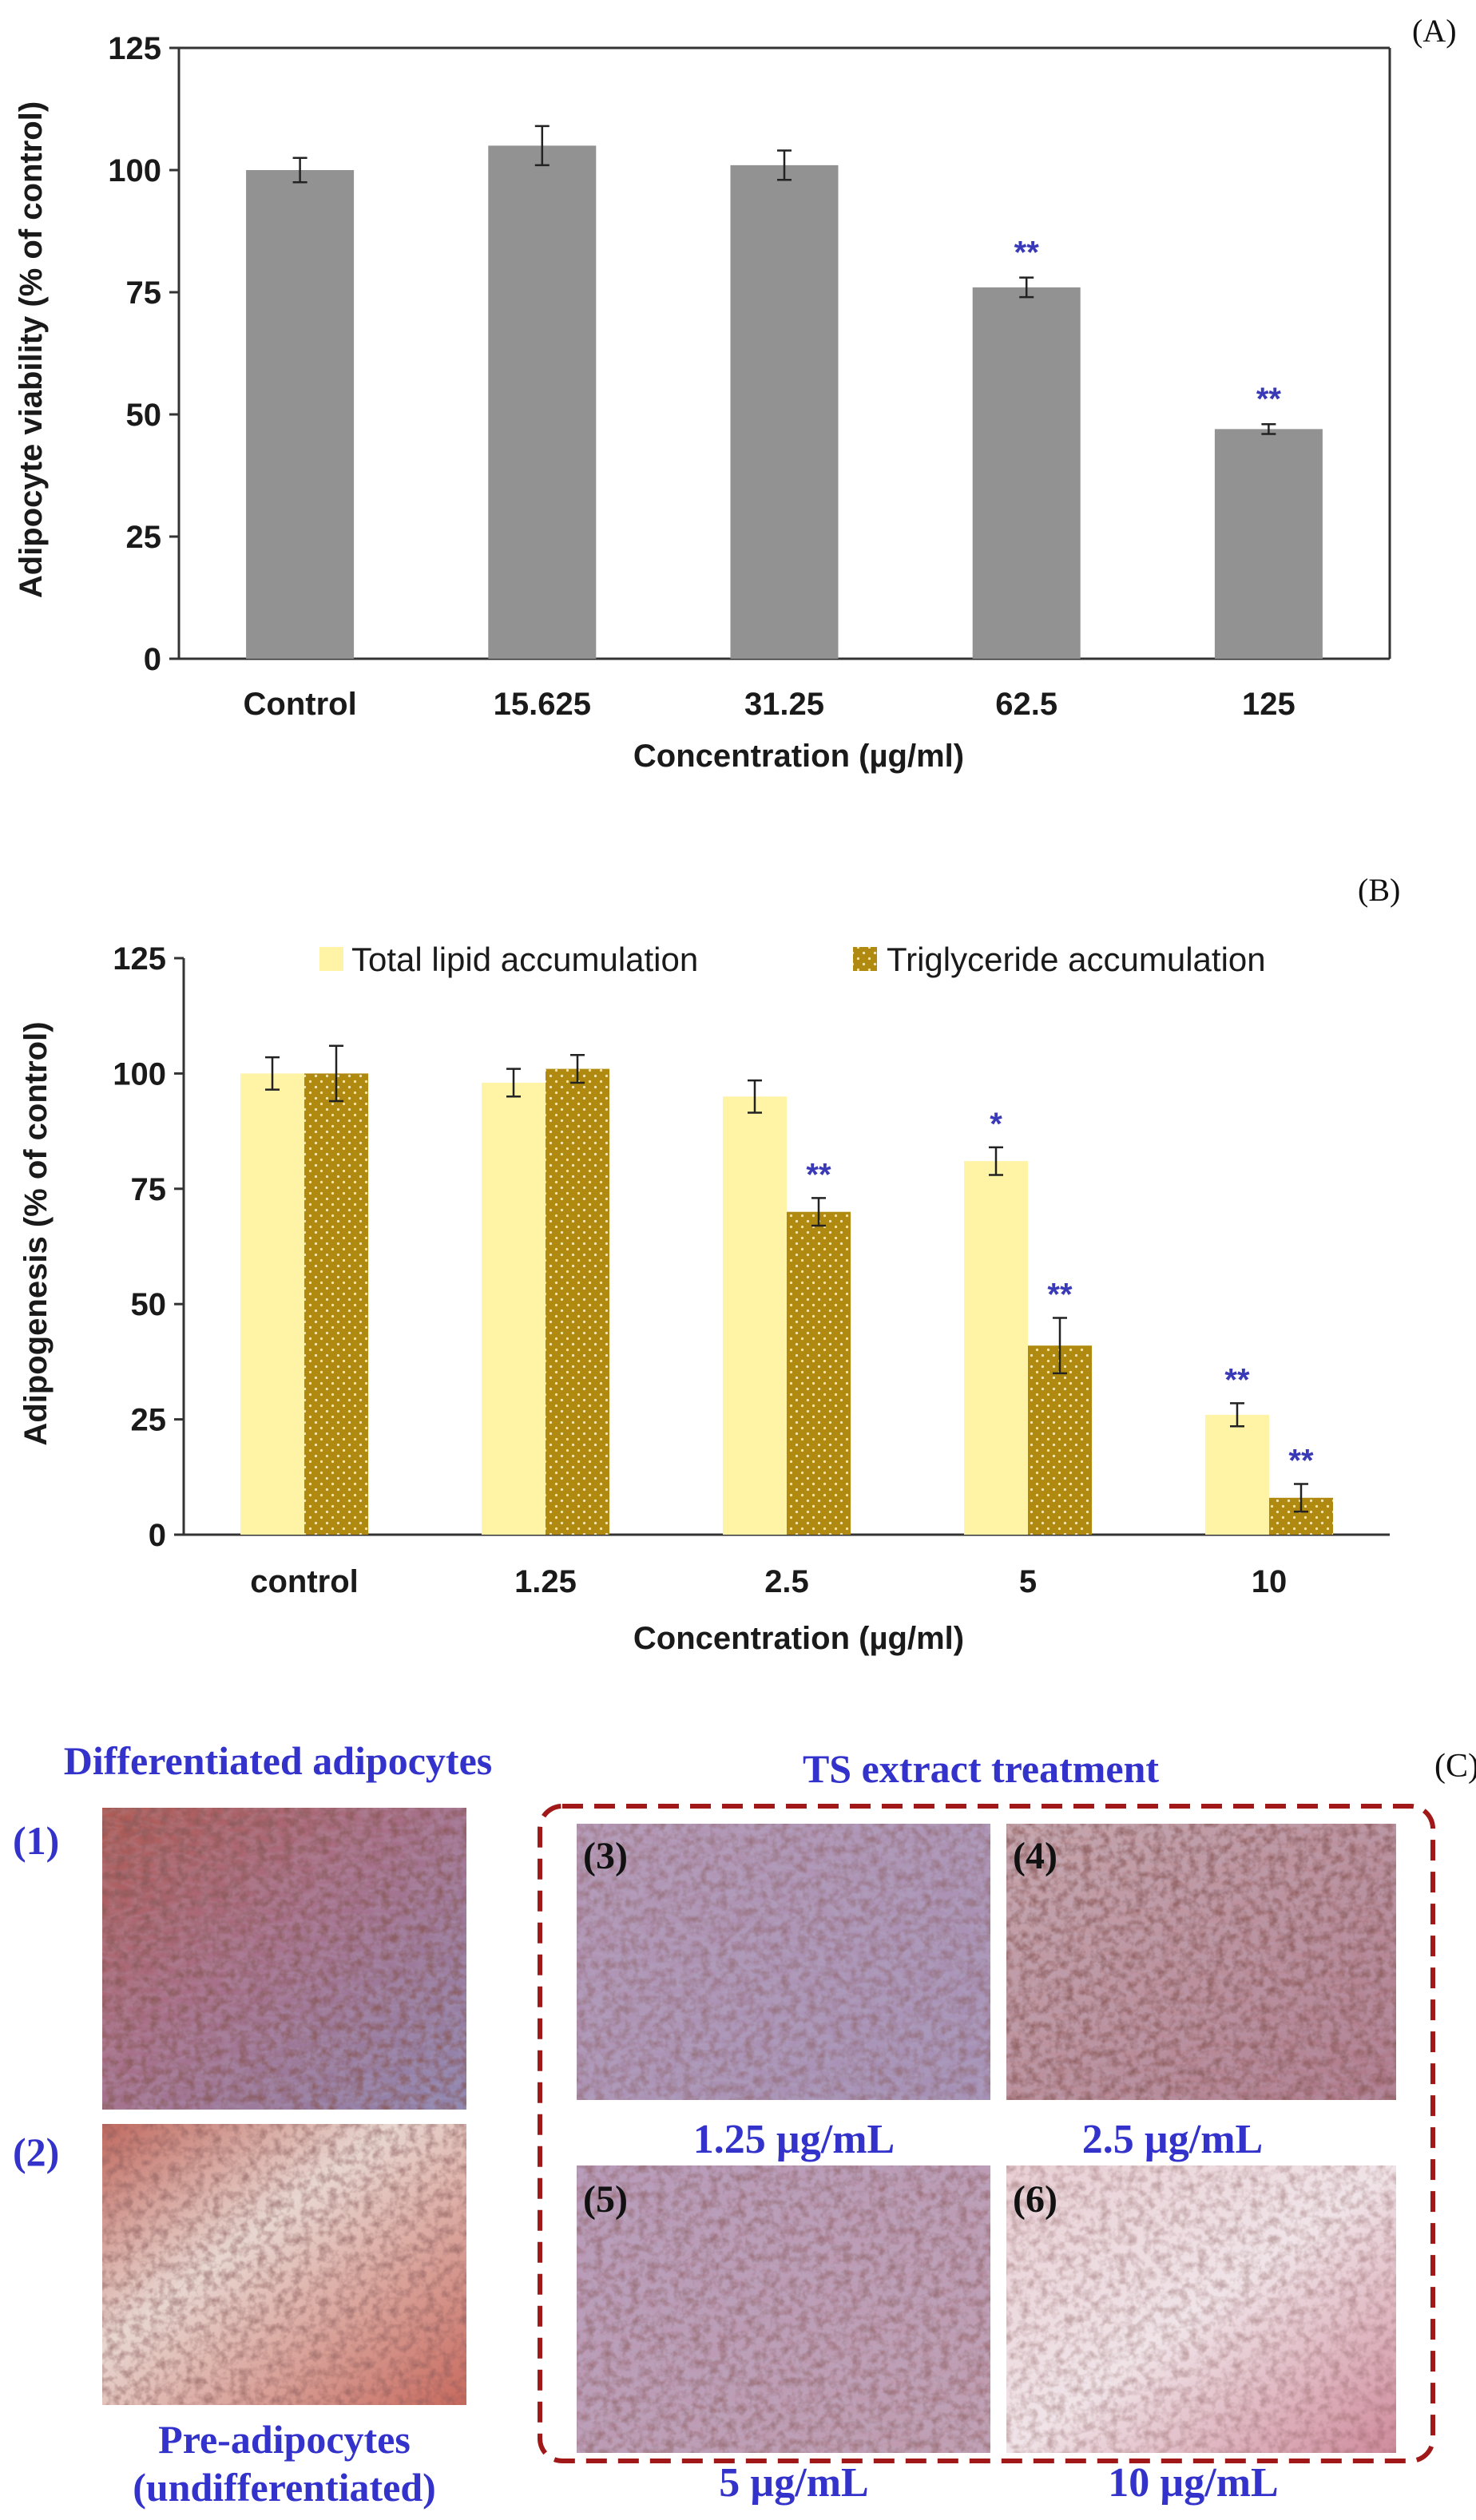  Describe the element at coordinates (1270, 1581) in the screenshot. I see `x-tick-label-10: 10` at that location.